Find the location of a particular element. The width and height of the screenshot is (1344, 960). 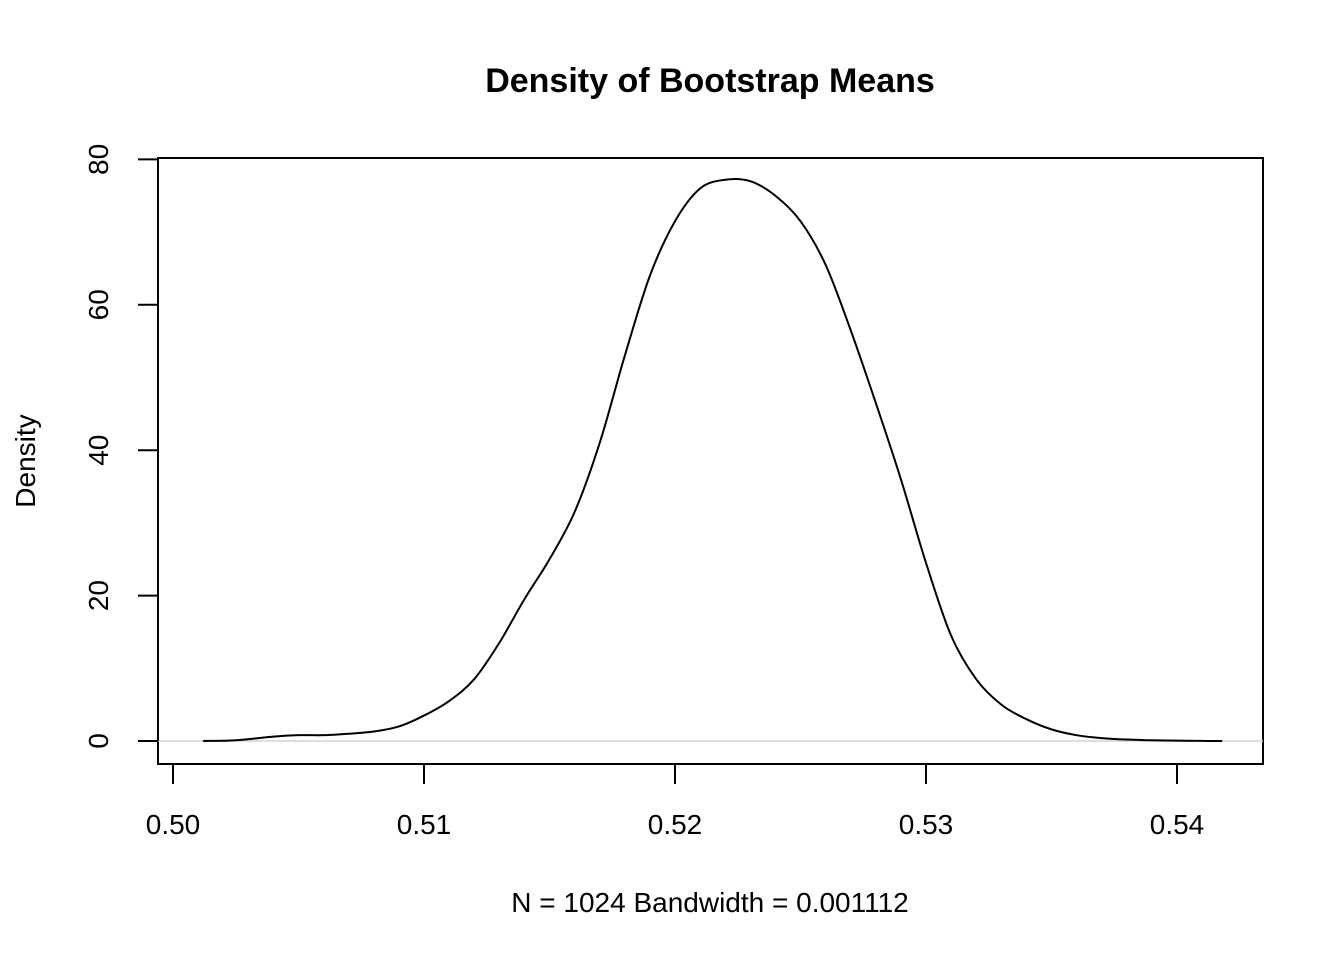

y-tick-label: 20 is located at coordinates (98, 595).